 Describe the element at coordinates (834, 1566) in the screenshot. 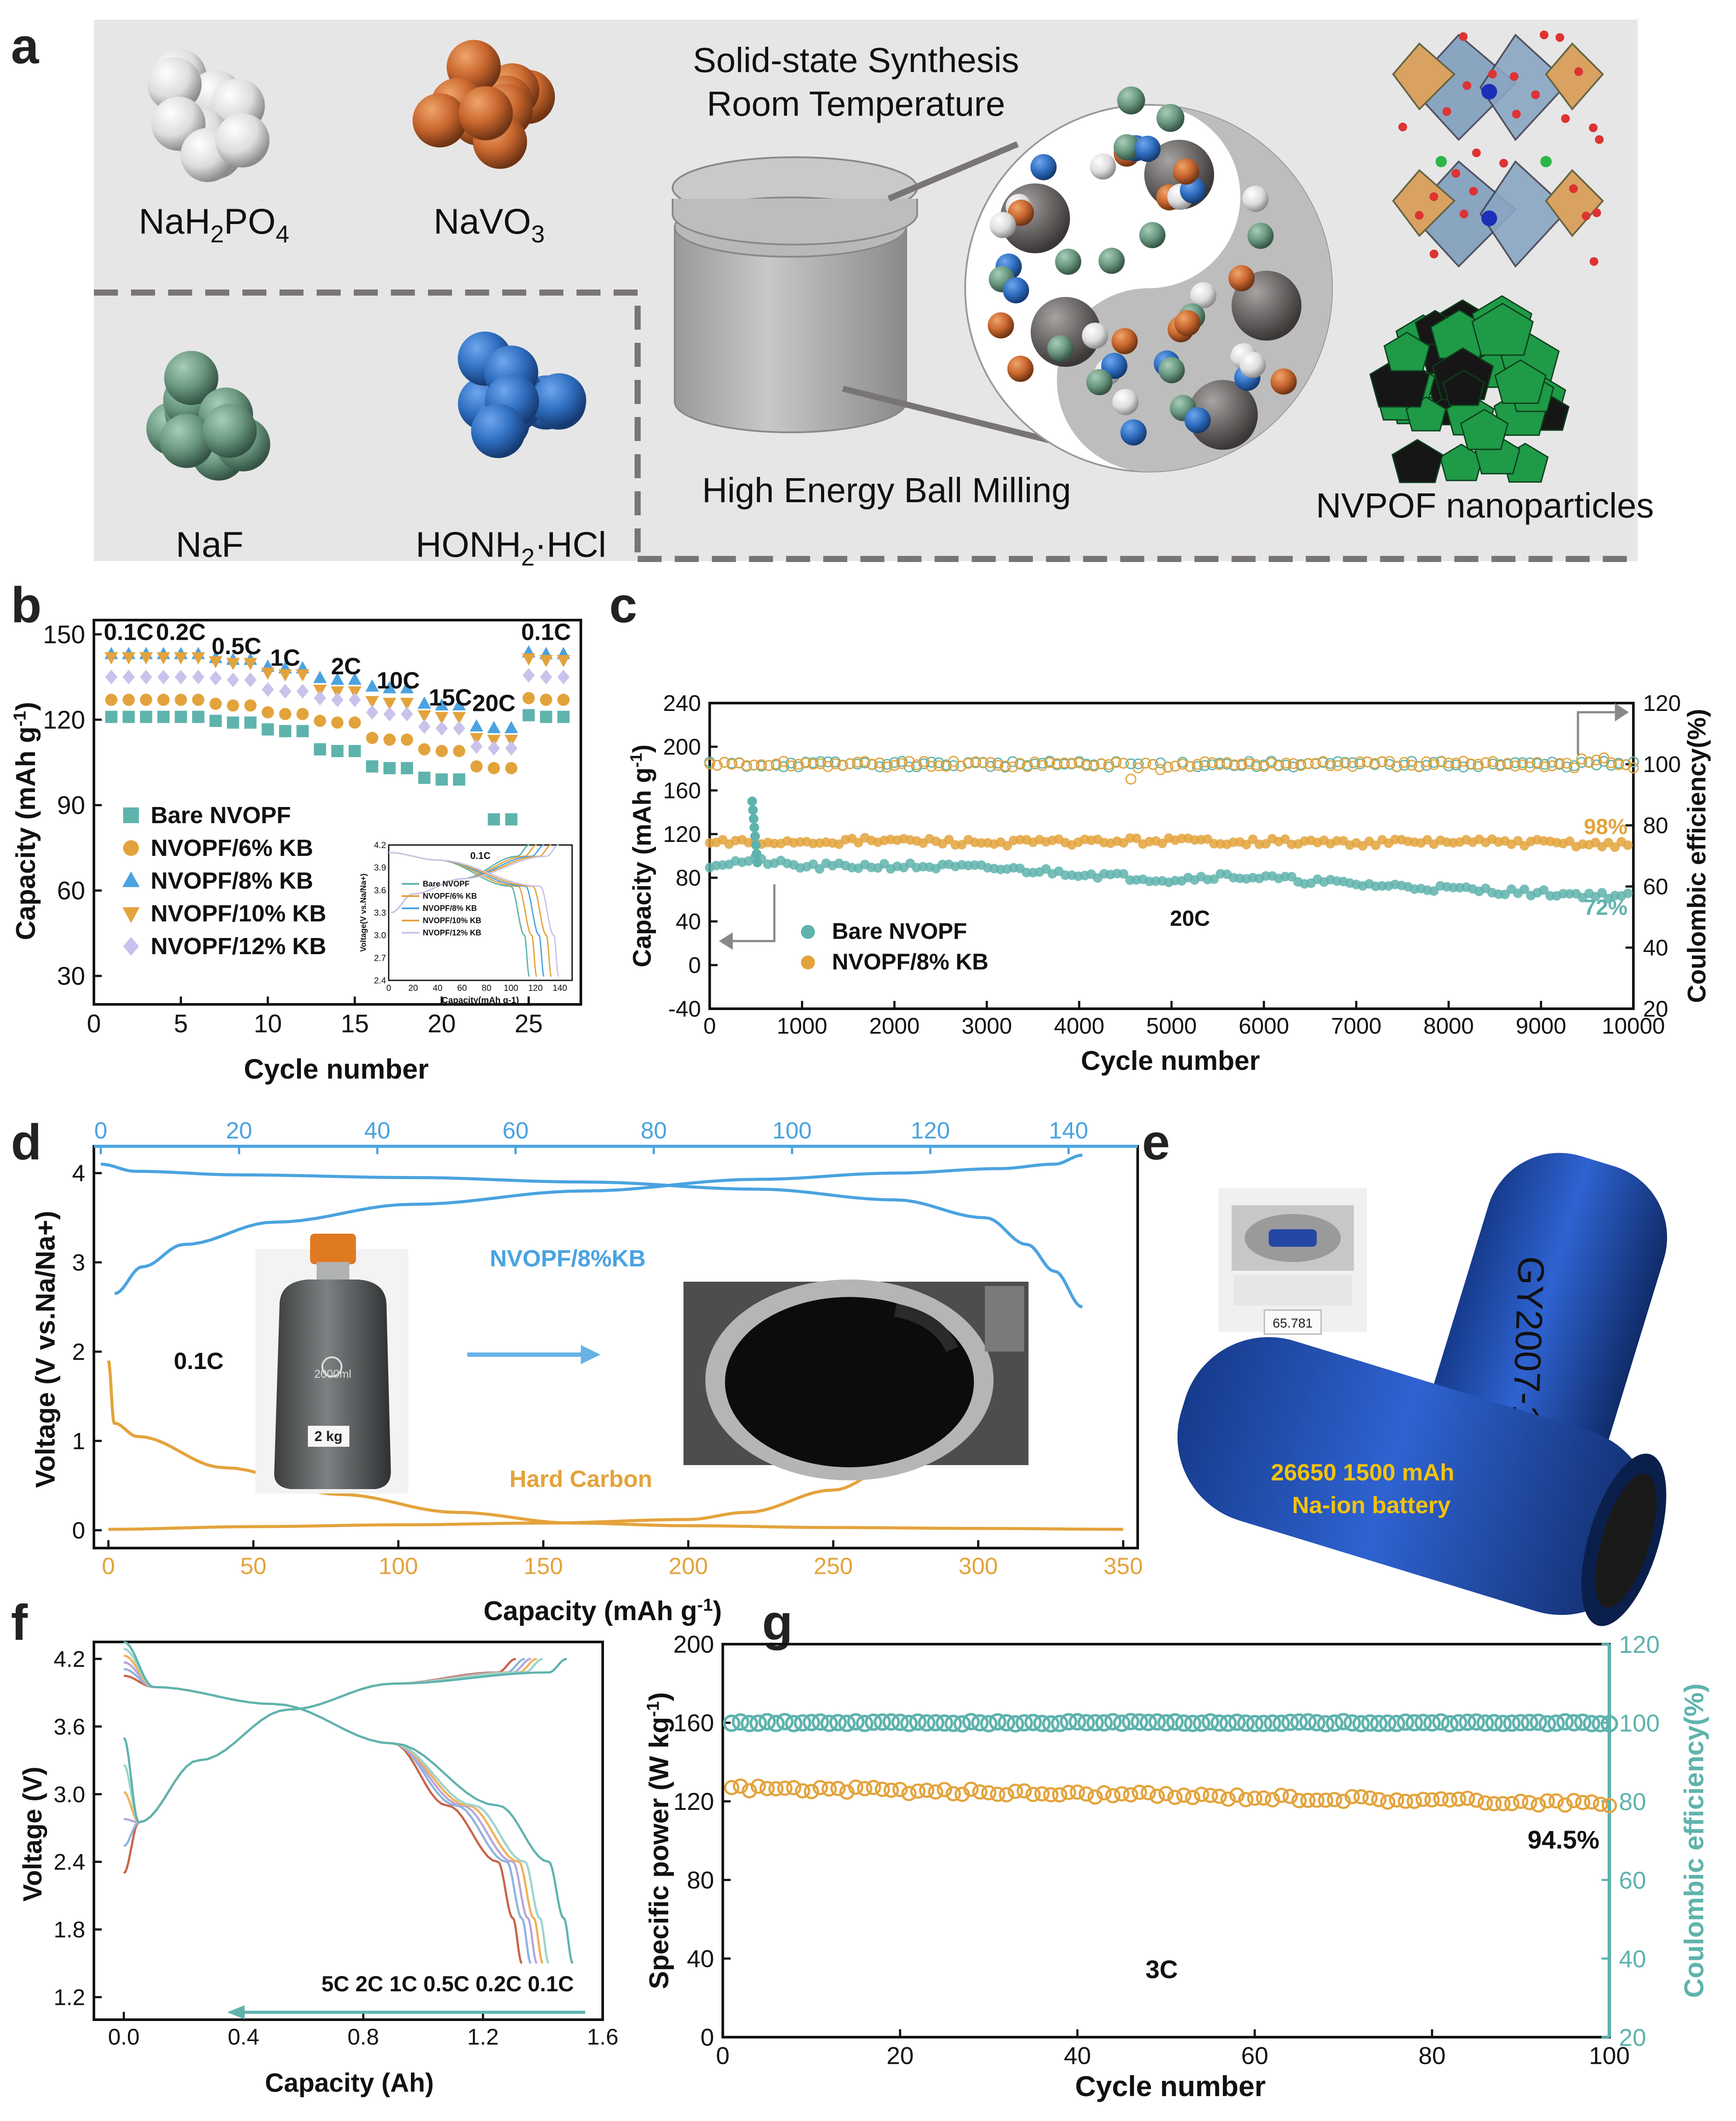

I see `x-tick-label: 250` at that location.